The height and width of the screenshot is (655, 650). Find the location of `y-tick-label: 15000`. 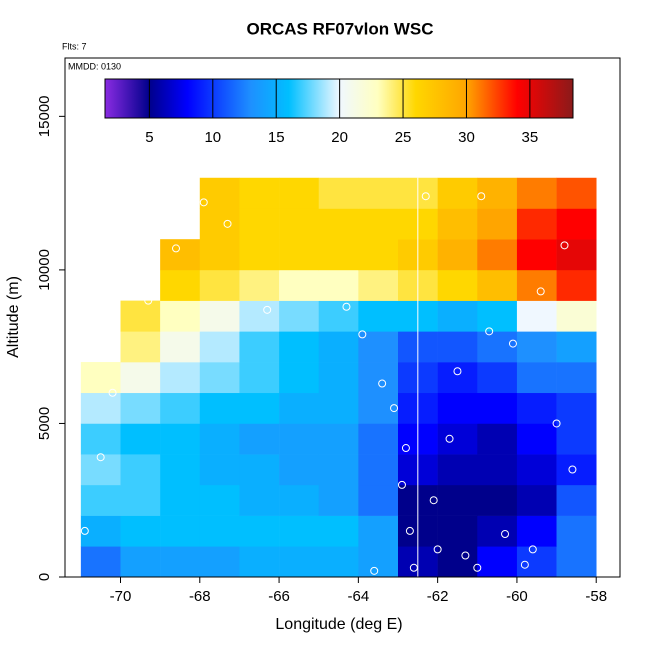

y-tick-label: 15000 is located at coordinates (44, 116).